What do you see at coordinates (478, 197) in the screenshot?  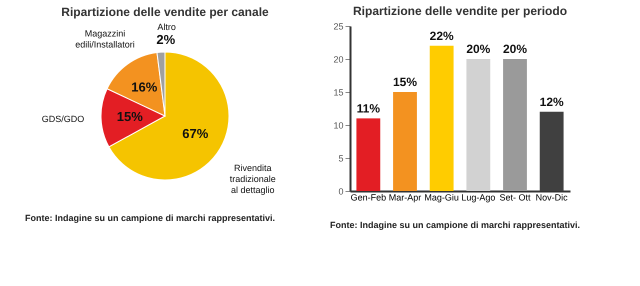 I see `x-tick-label: Lug-Ago` at bounding box center [478, 197].